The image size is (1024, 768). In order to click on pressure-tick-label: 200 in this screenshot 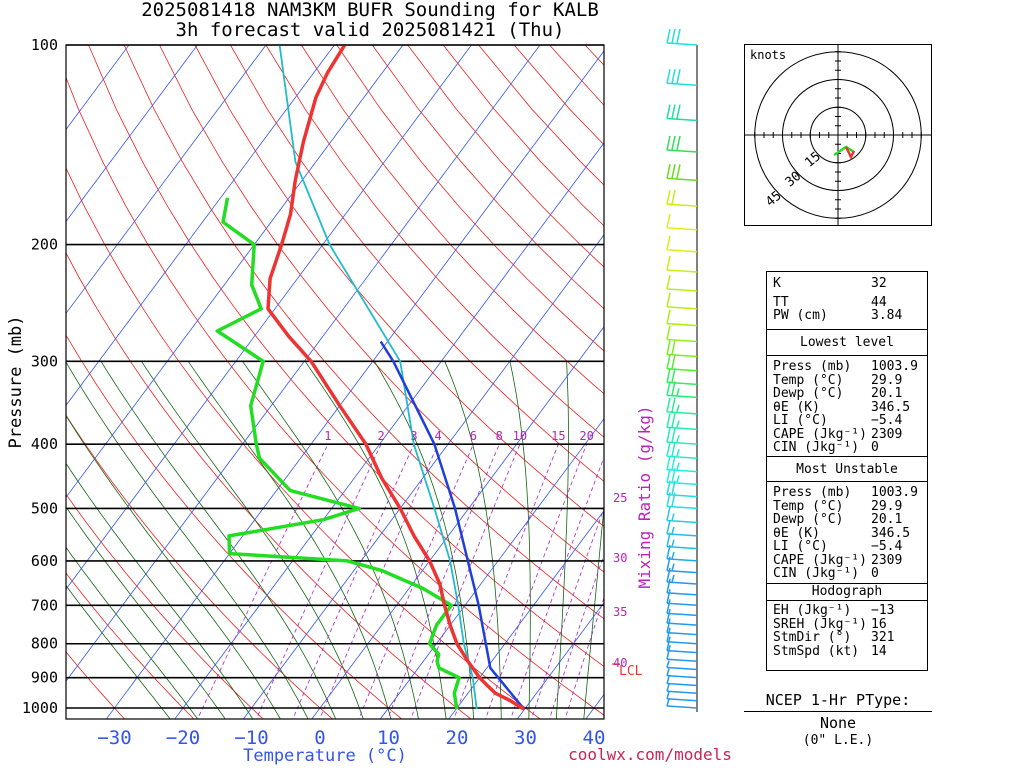, I will do `click(44, 245)`.